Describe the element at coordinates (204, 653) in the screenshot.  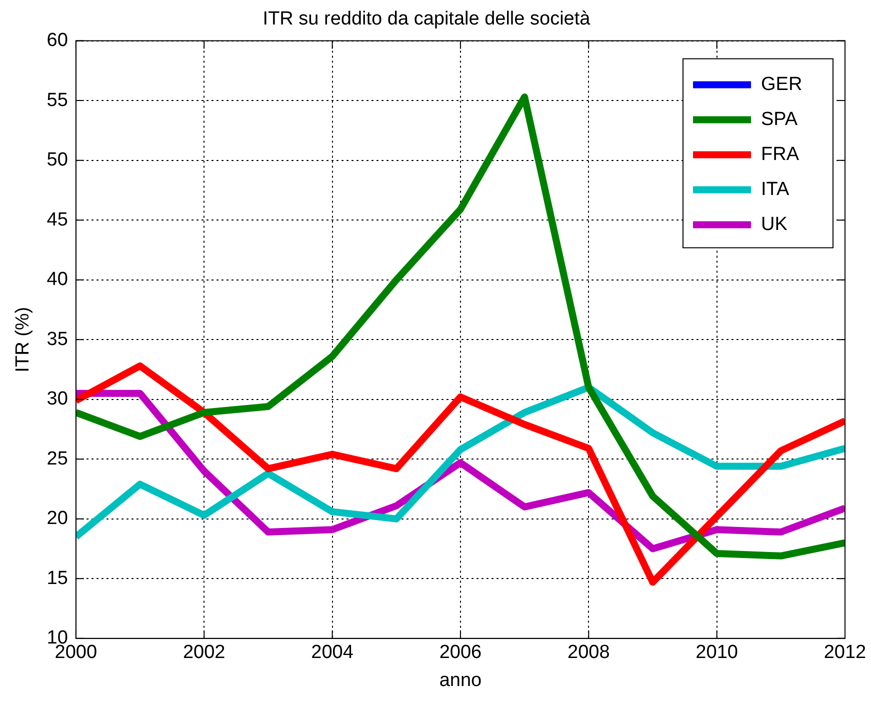
I see `x-tick-label: 2002` at that location.